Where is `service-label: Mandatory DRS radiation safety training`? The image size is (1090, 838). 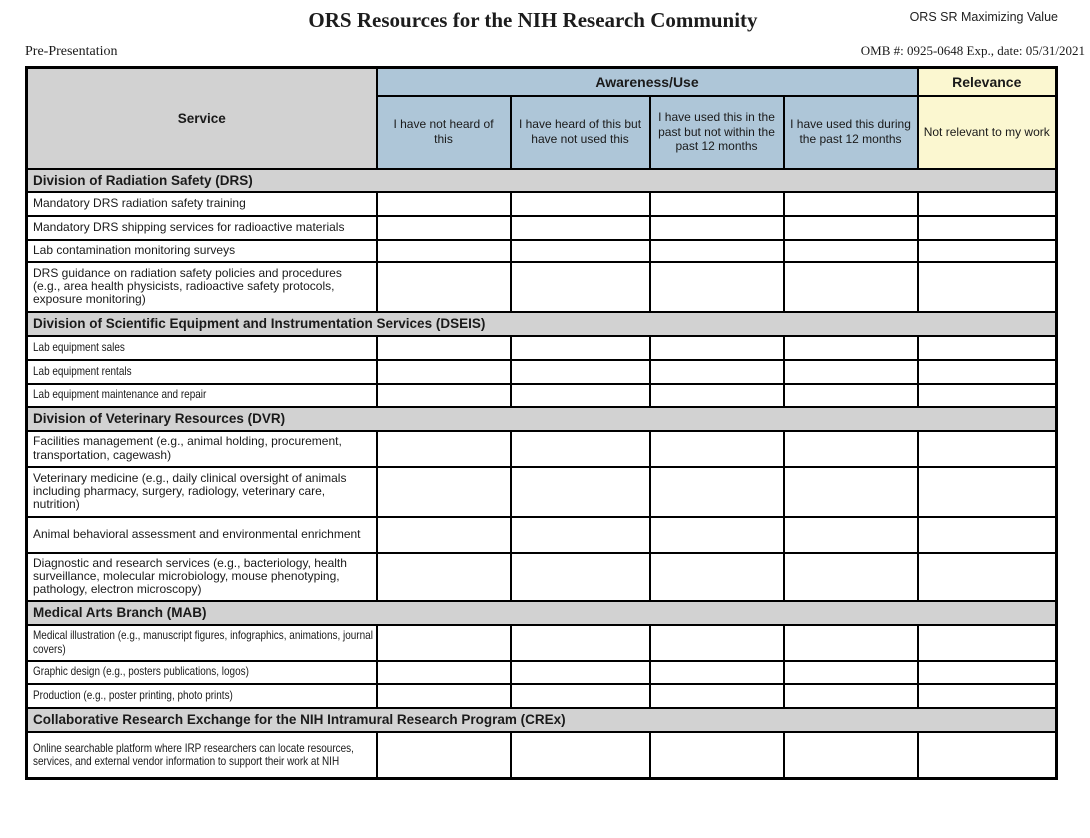
service-label: Mandatory DRS radiation safety training is located at coordinates (201, 203).